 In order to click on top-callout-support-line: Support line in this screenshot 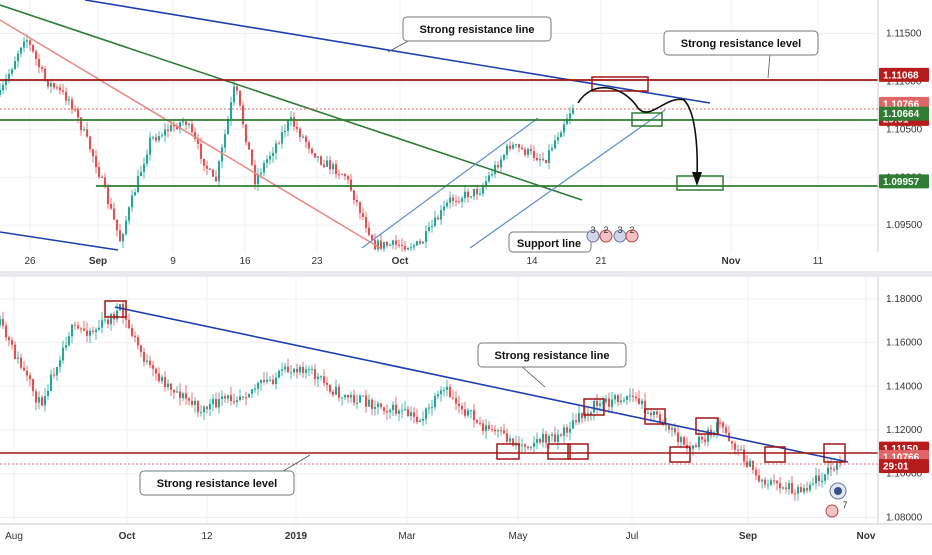, I will do `click(550, 242)`.